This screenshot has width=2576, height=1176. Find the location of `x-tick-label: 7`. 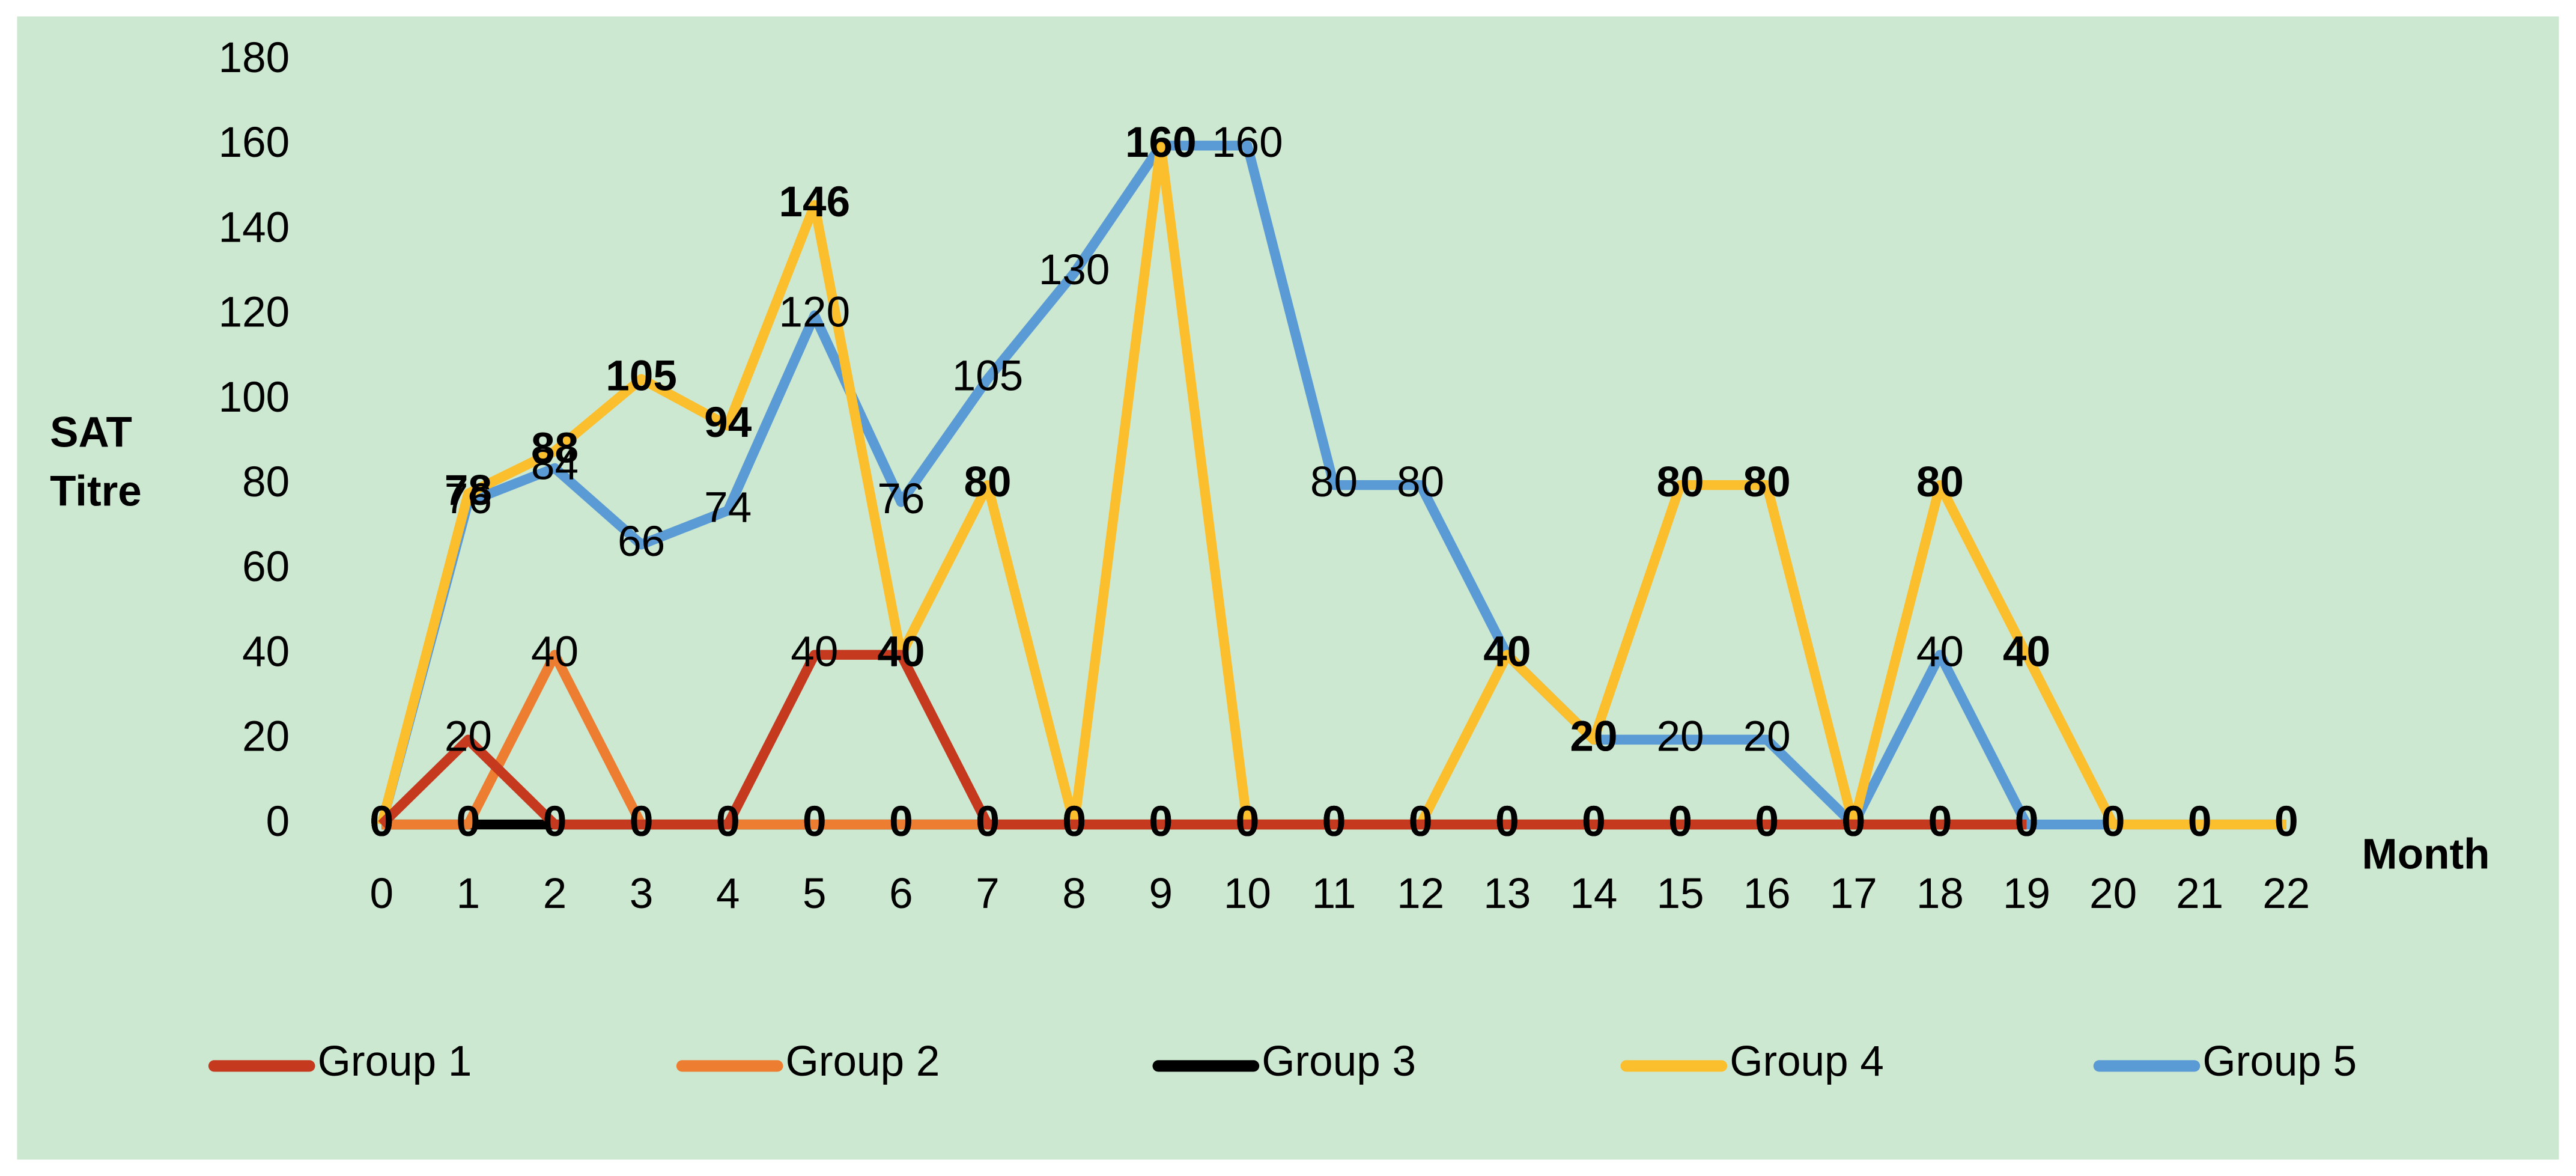

x-tick-label: 7 is located at coordinates (988, 894).